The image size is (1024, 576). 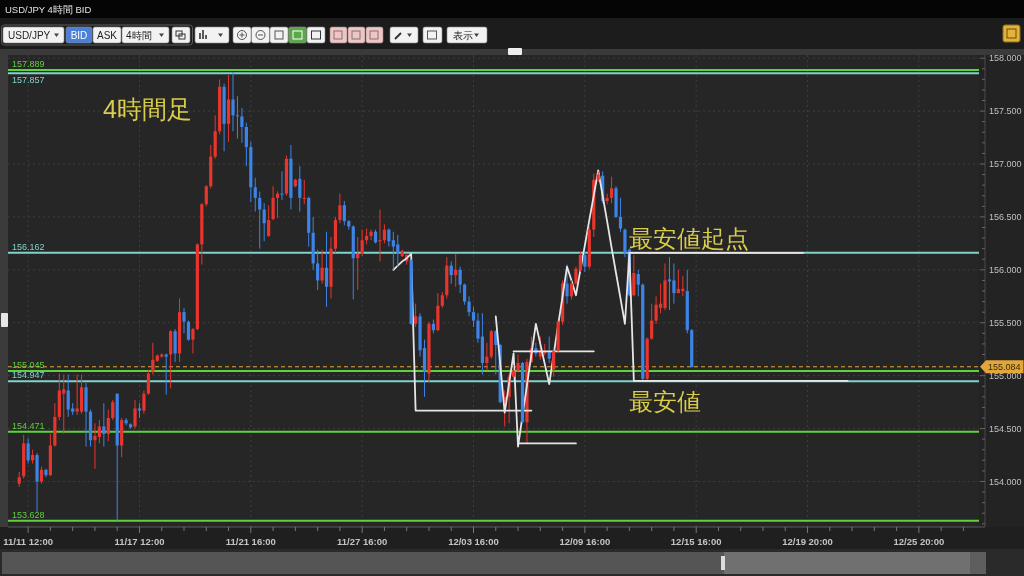 I want to click on y-tick-label: 157.500, so click(x=1005, y=111).